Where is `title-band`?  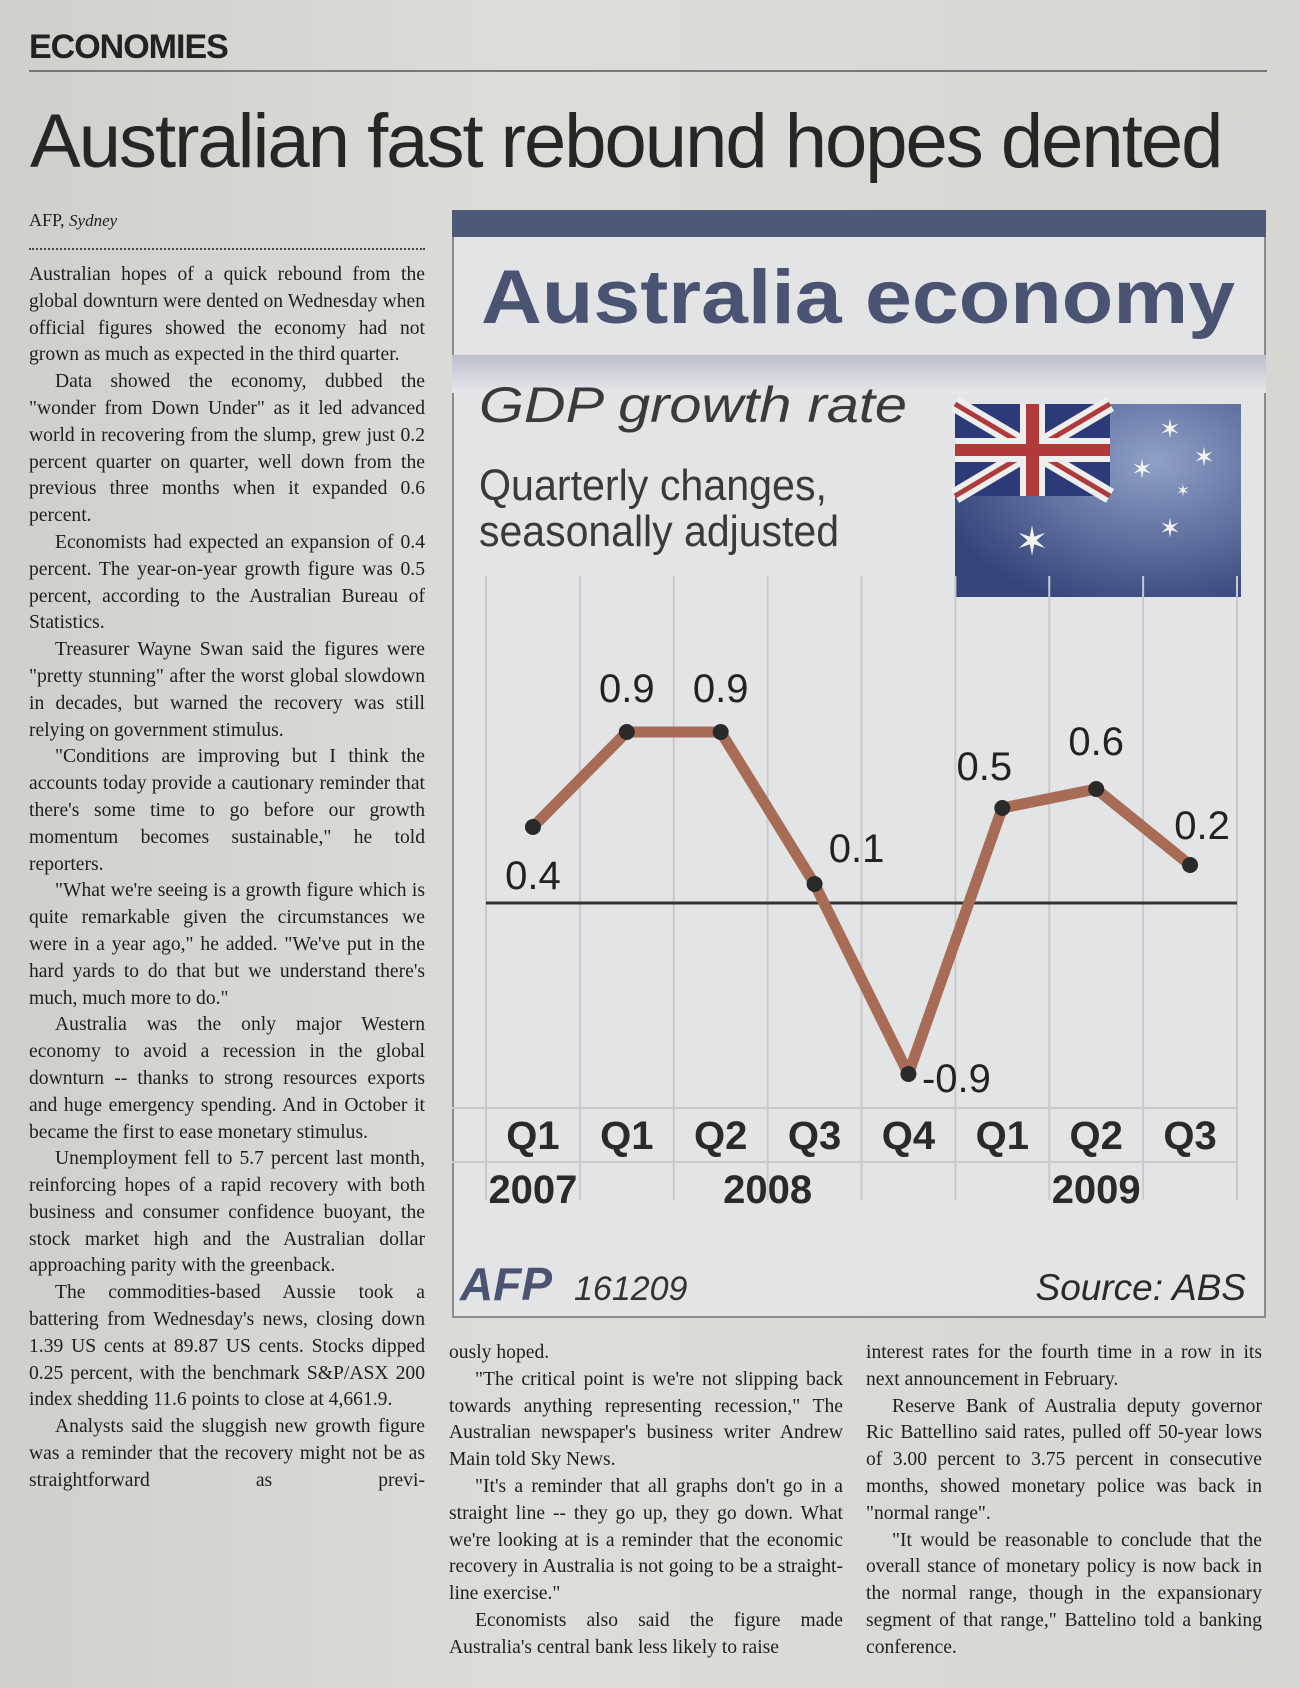 title-band is located at coordinates (859, 374).